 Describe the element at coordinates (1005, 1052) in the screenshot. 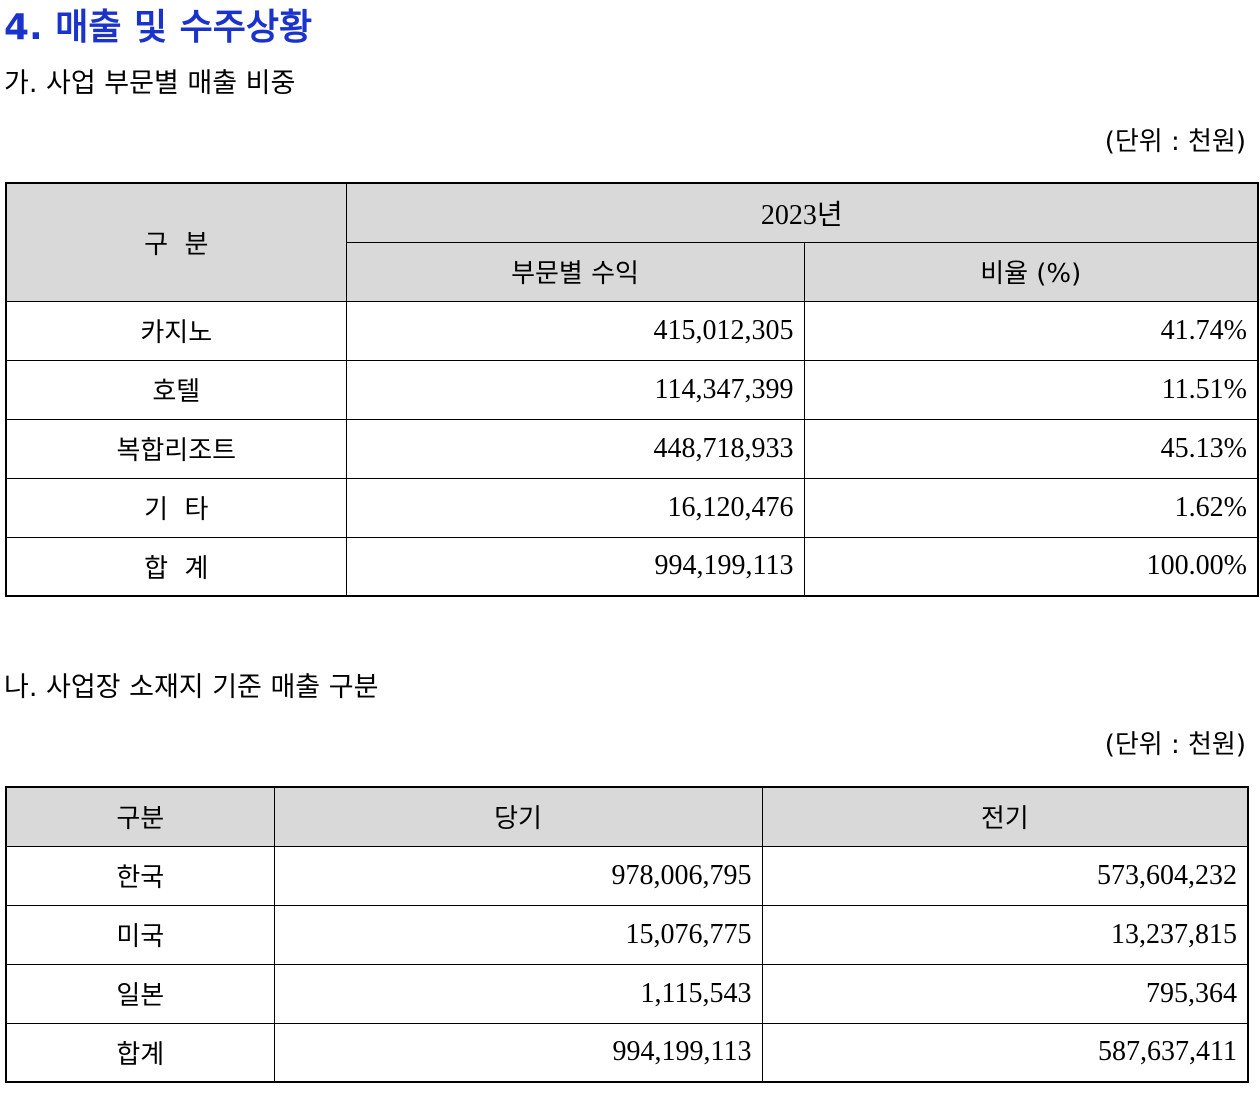

I see `row-prior: 587,637,411` at that location.